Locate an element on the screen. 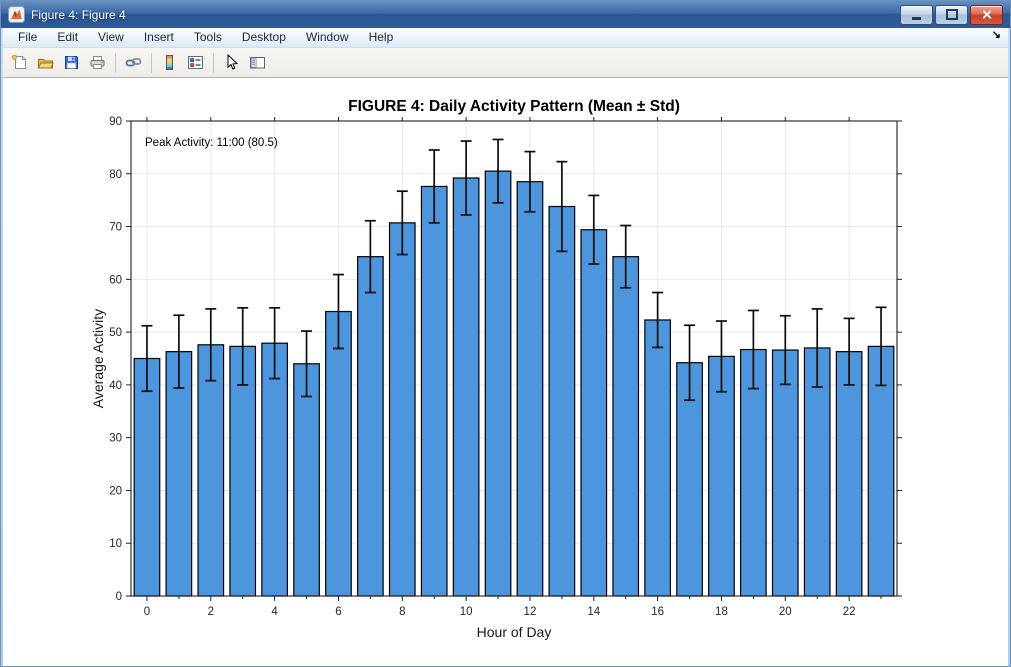 This screenshot has height=667, width=1011. x-tick-label: 8 is located at coordinates (402, 612).